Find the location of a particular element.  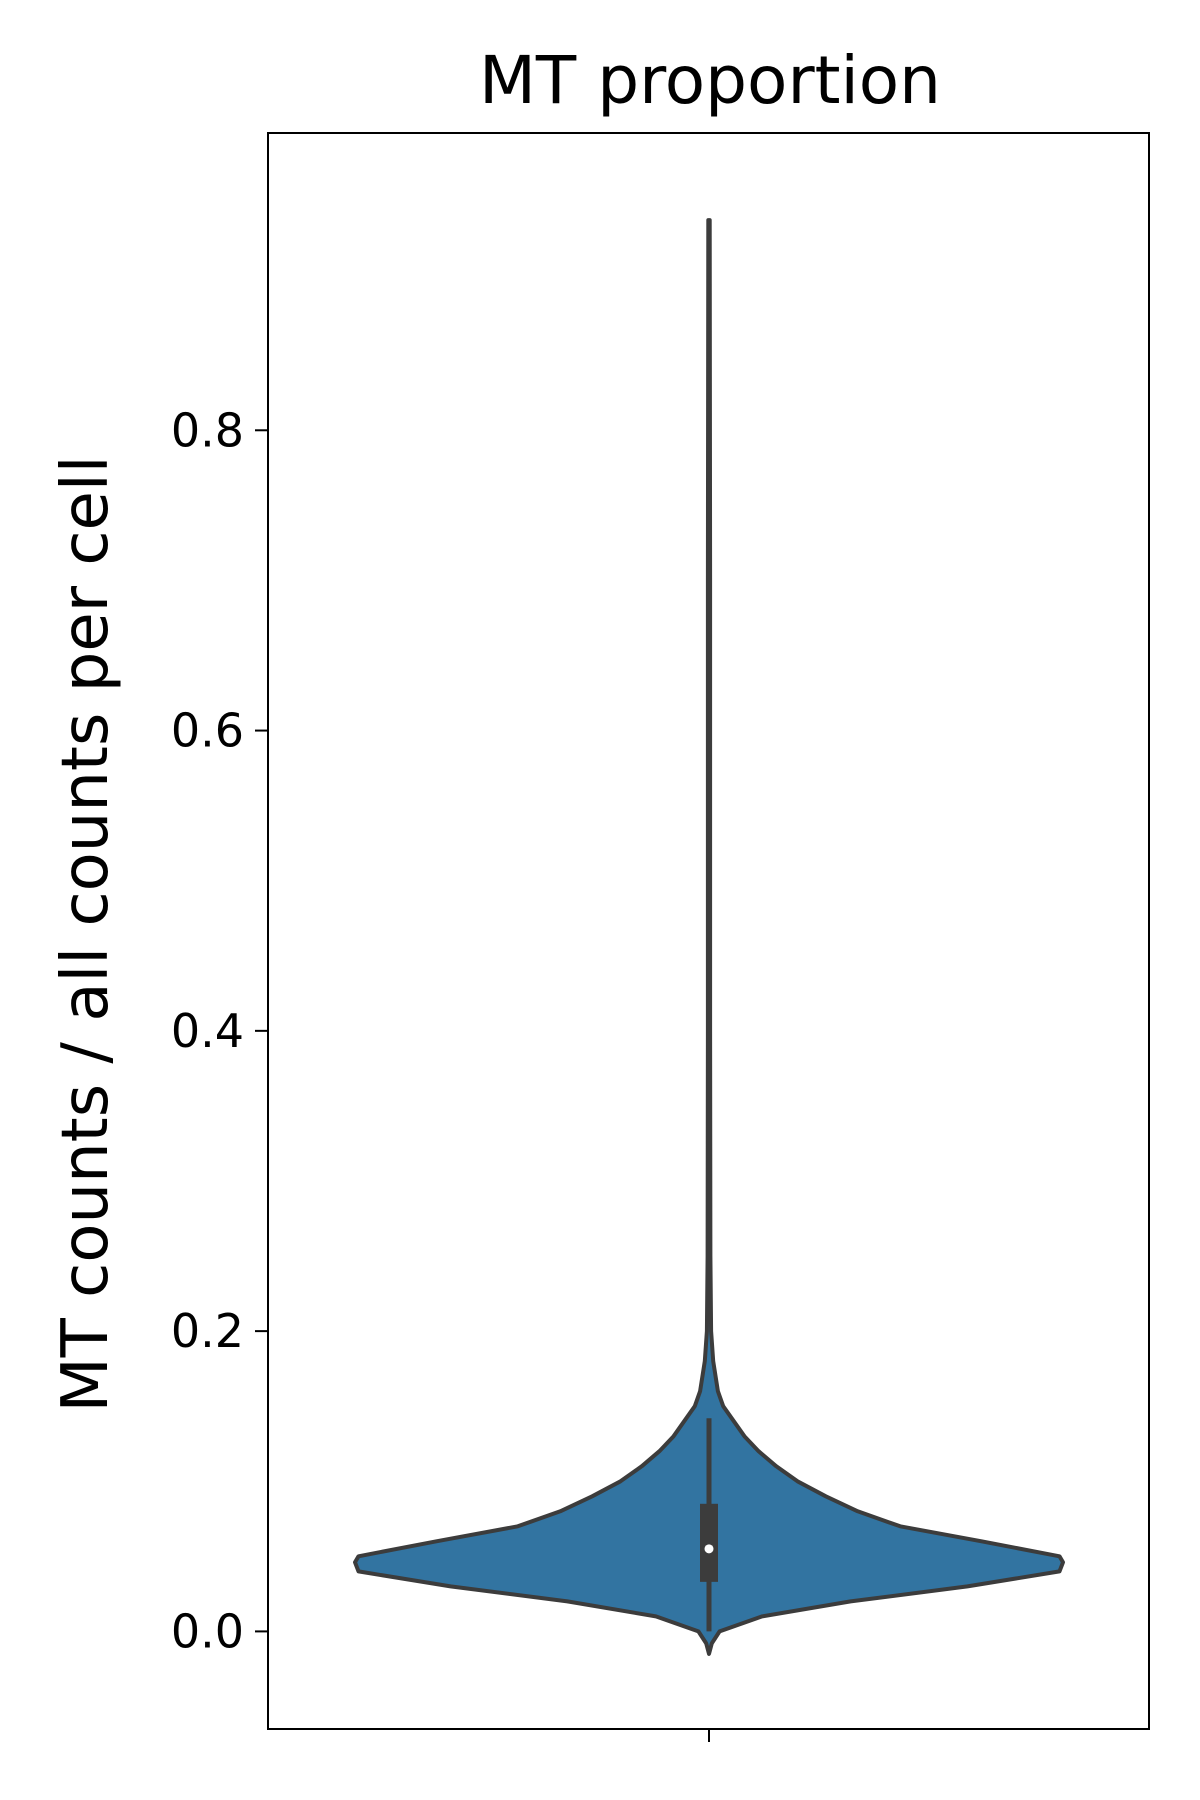

y-tick-label: 0.6 is located at coordinates (207, 731).